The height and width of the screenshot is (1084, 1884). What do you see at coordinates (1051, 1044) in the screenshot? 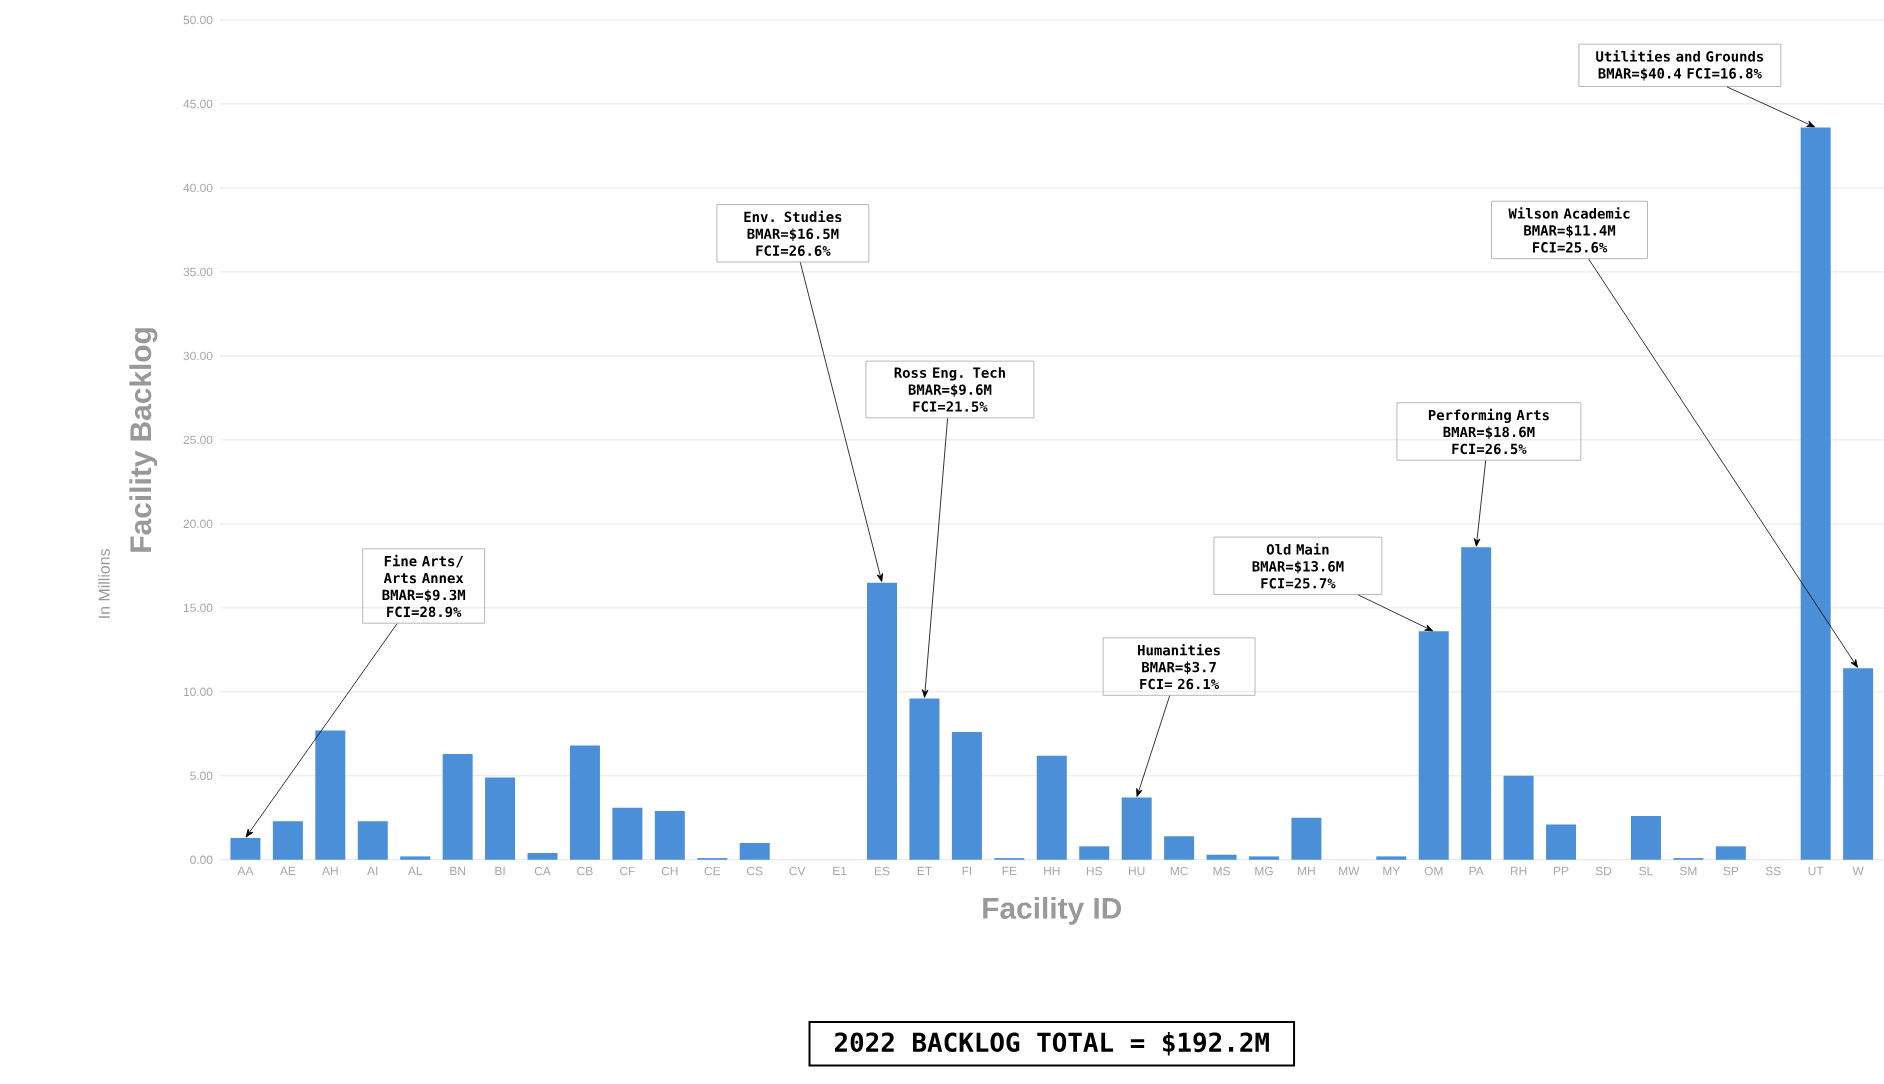
I see `text: 2022 BACKLOG TOTAL = $192.2M` at bounding box center [1051, 1044].